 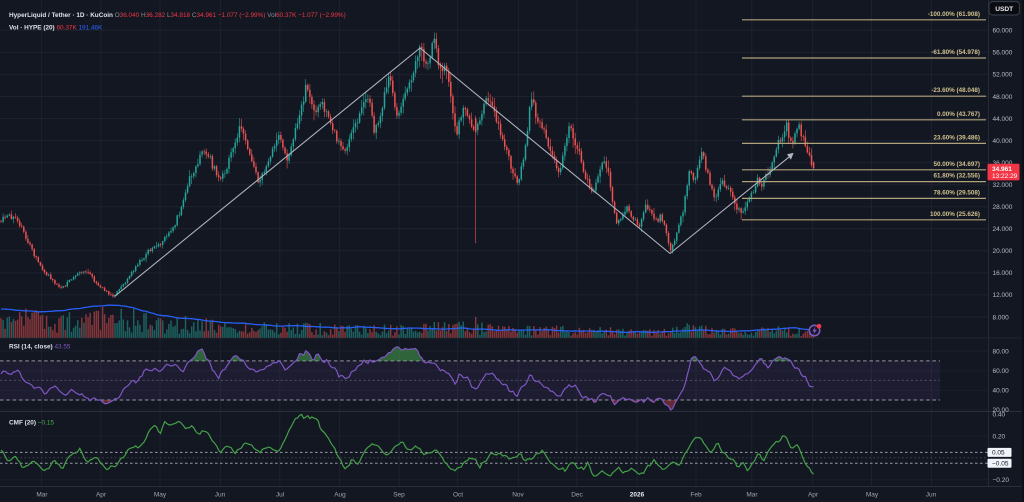 What do you see at coordinates (1003, 119) in the screenshot?
I see `svg-text: 44.000` at bounding box center [1003, 119].